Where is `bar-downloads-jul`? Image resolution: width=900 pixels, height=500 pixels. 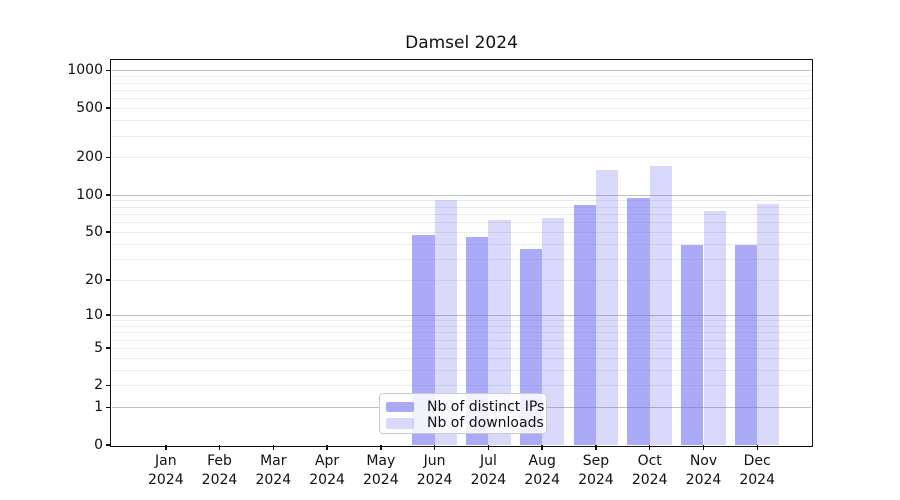 bar-downloads-jul is located at coordinates (499, 332).